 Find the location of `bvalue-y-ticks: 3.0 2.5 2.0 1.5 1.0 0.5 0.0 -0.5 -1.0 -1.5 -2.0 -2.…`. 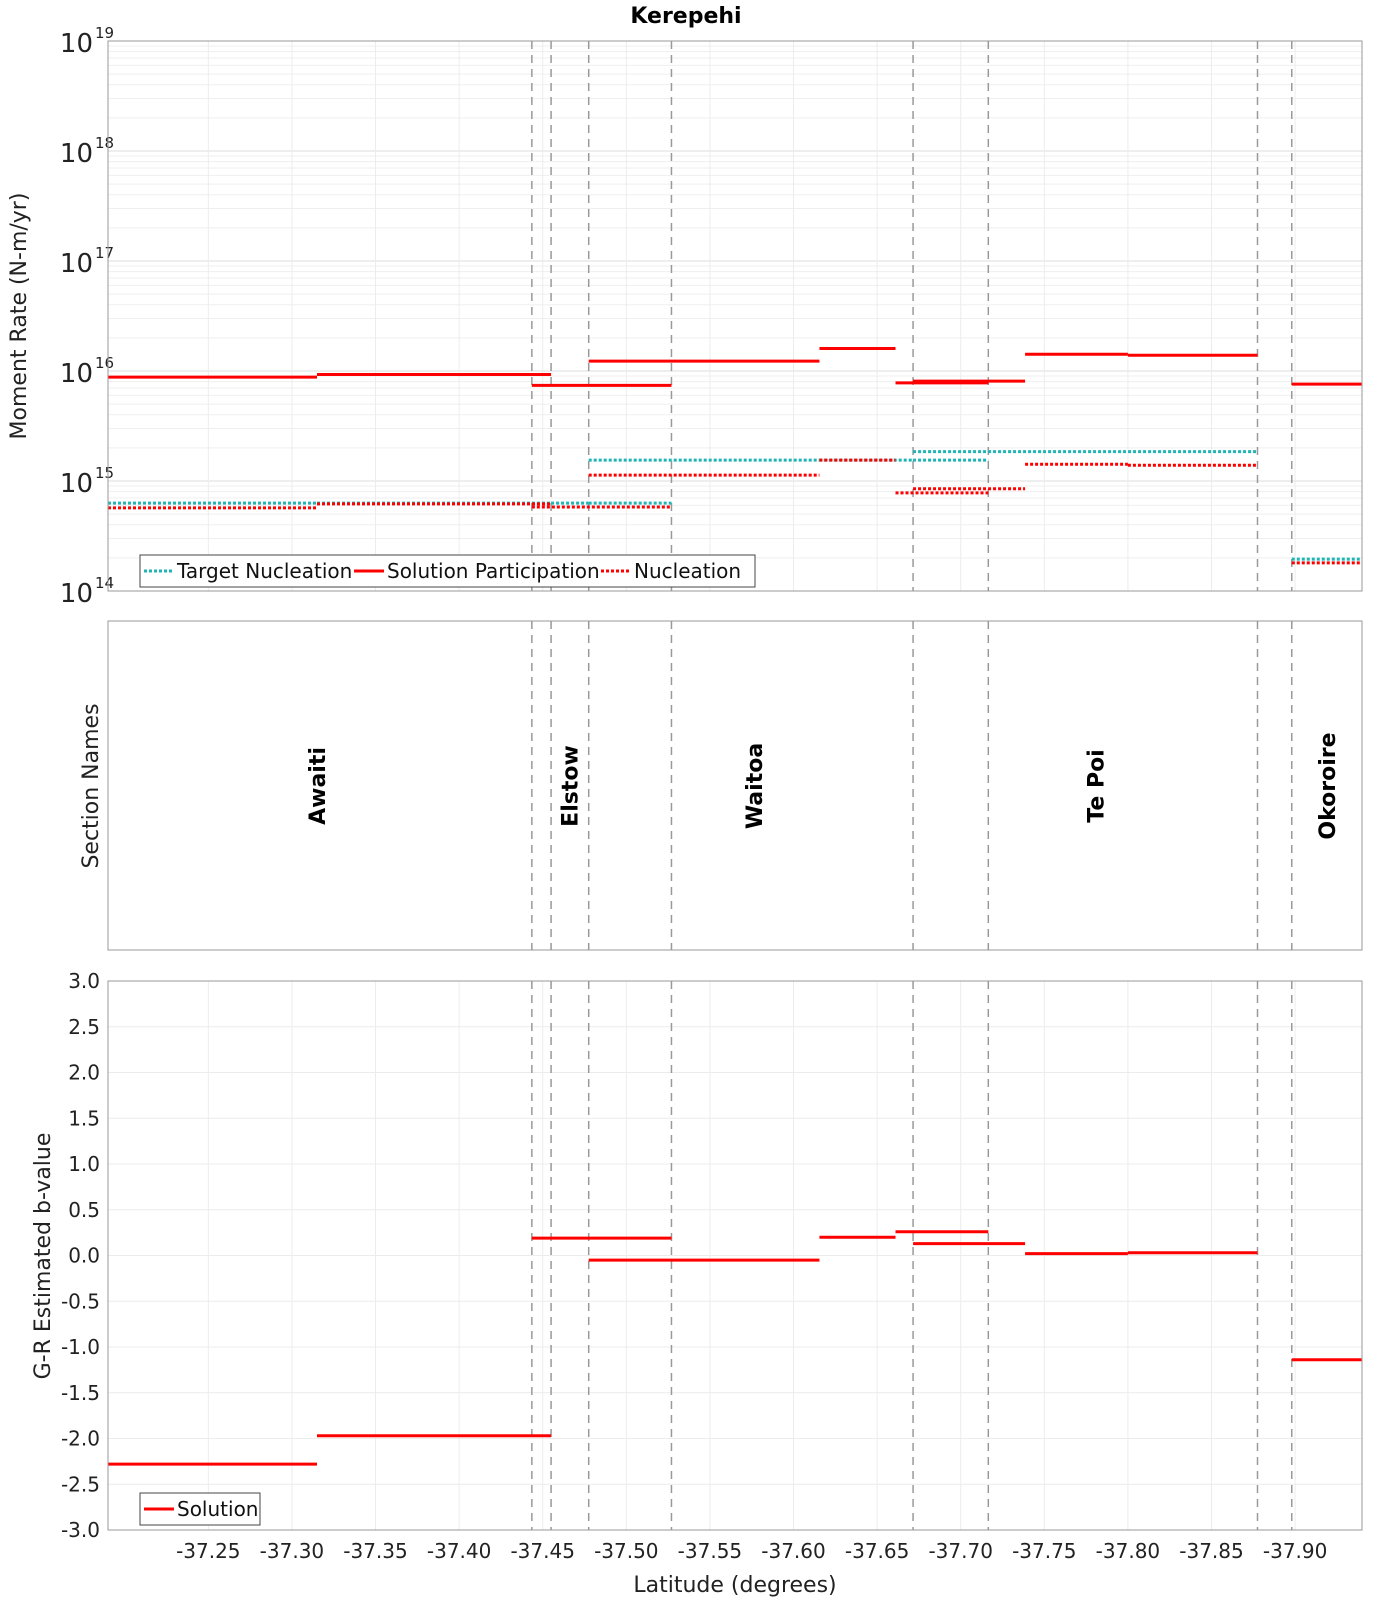

bvalue-y-ticks: 3.0 2.5 2.0 1.5 1.0 0.5 0.0 -0.5 -1.0 -1.5 -2.0 -2.… is located at coordinates (80, 1255).